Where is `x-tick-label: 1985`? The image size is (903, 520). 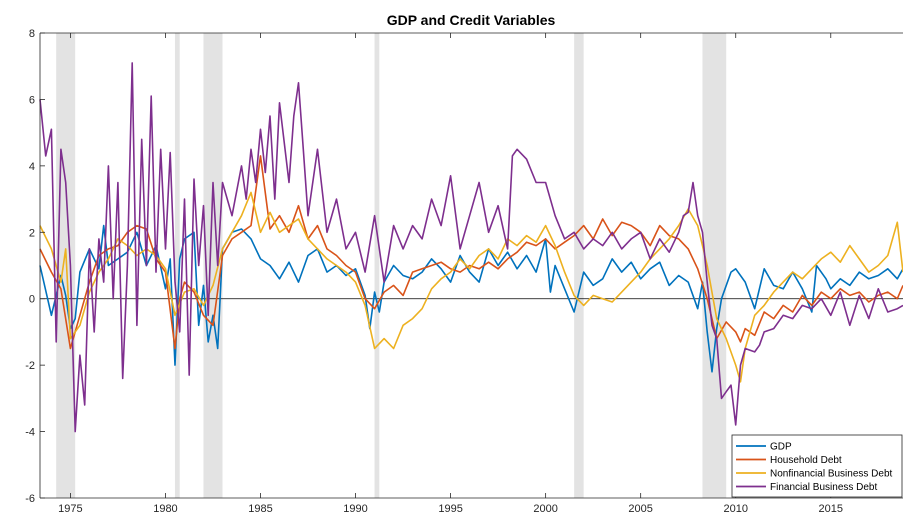 x-tick-label: 1985 is located at coordinates (260, 509).